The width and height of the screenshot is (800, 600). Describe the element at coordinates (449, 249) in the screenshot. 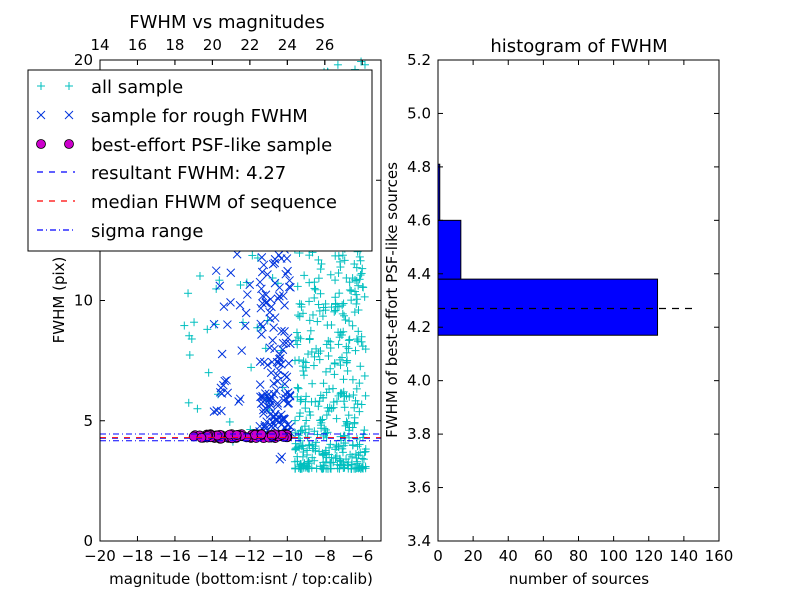

I see `histogram-bar` at that location.